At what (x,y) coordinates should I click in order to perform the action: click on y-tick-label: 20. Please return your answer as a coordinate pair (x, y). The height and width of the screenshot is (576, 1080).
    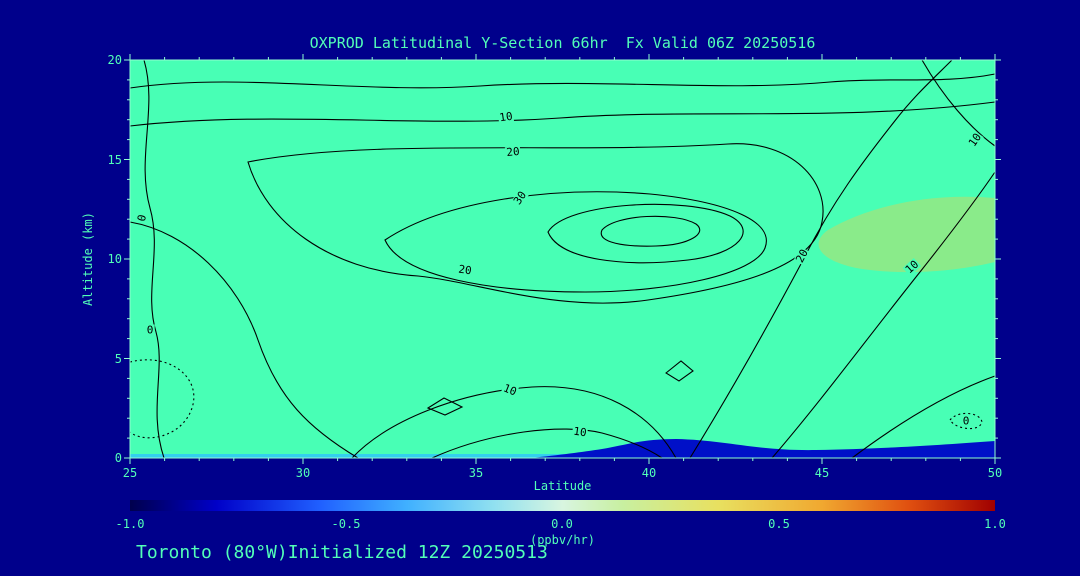
    Looking at the image, I should click on (114, 60).